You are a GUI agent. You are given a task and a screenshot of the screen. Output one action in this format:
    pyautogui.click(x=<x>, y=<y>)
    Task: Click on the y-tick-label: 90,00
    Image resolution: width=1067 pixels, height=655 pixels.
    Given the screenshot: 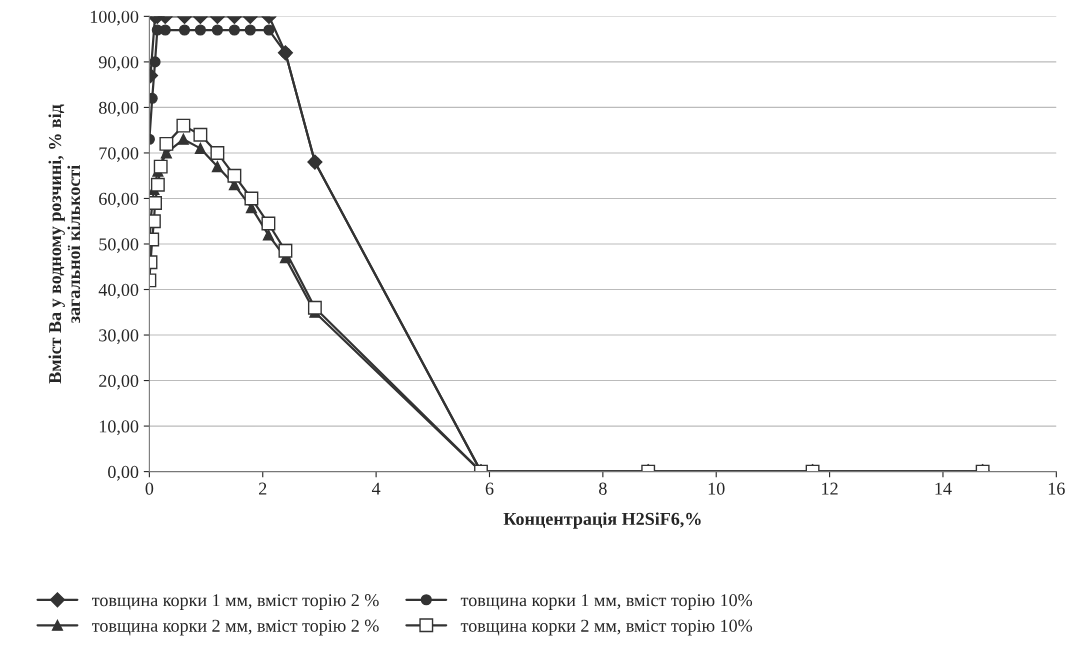 What is the action you would take?
    pyautogui.click(x=118, y=63)
    